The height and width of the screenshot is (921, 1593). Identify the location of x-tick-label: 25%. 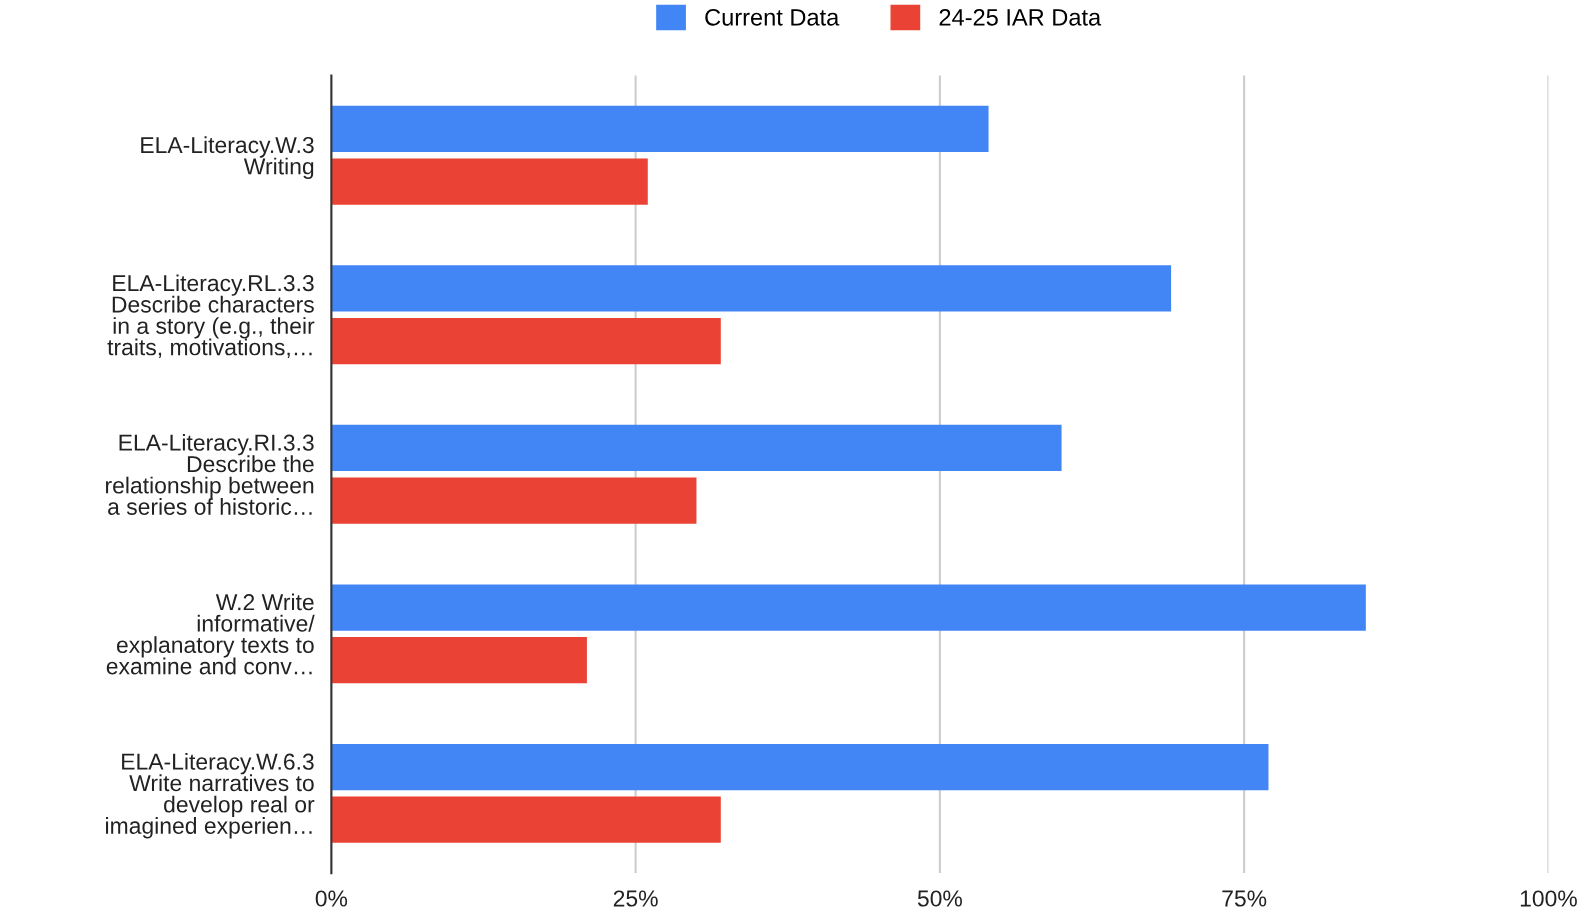
(635, 898).